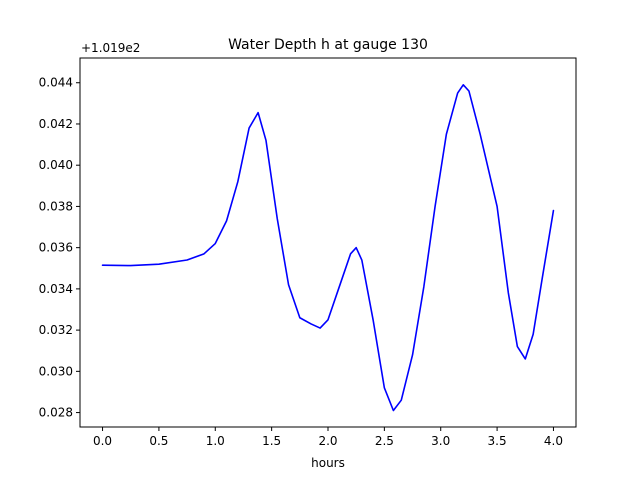 This screenshot has width=640, height=480. I want to click on y-tick-label: 0.040, so click(56, 165).